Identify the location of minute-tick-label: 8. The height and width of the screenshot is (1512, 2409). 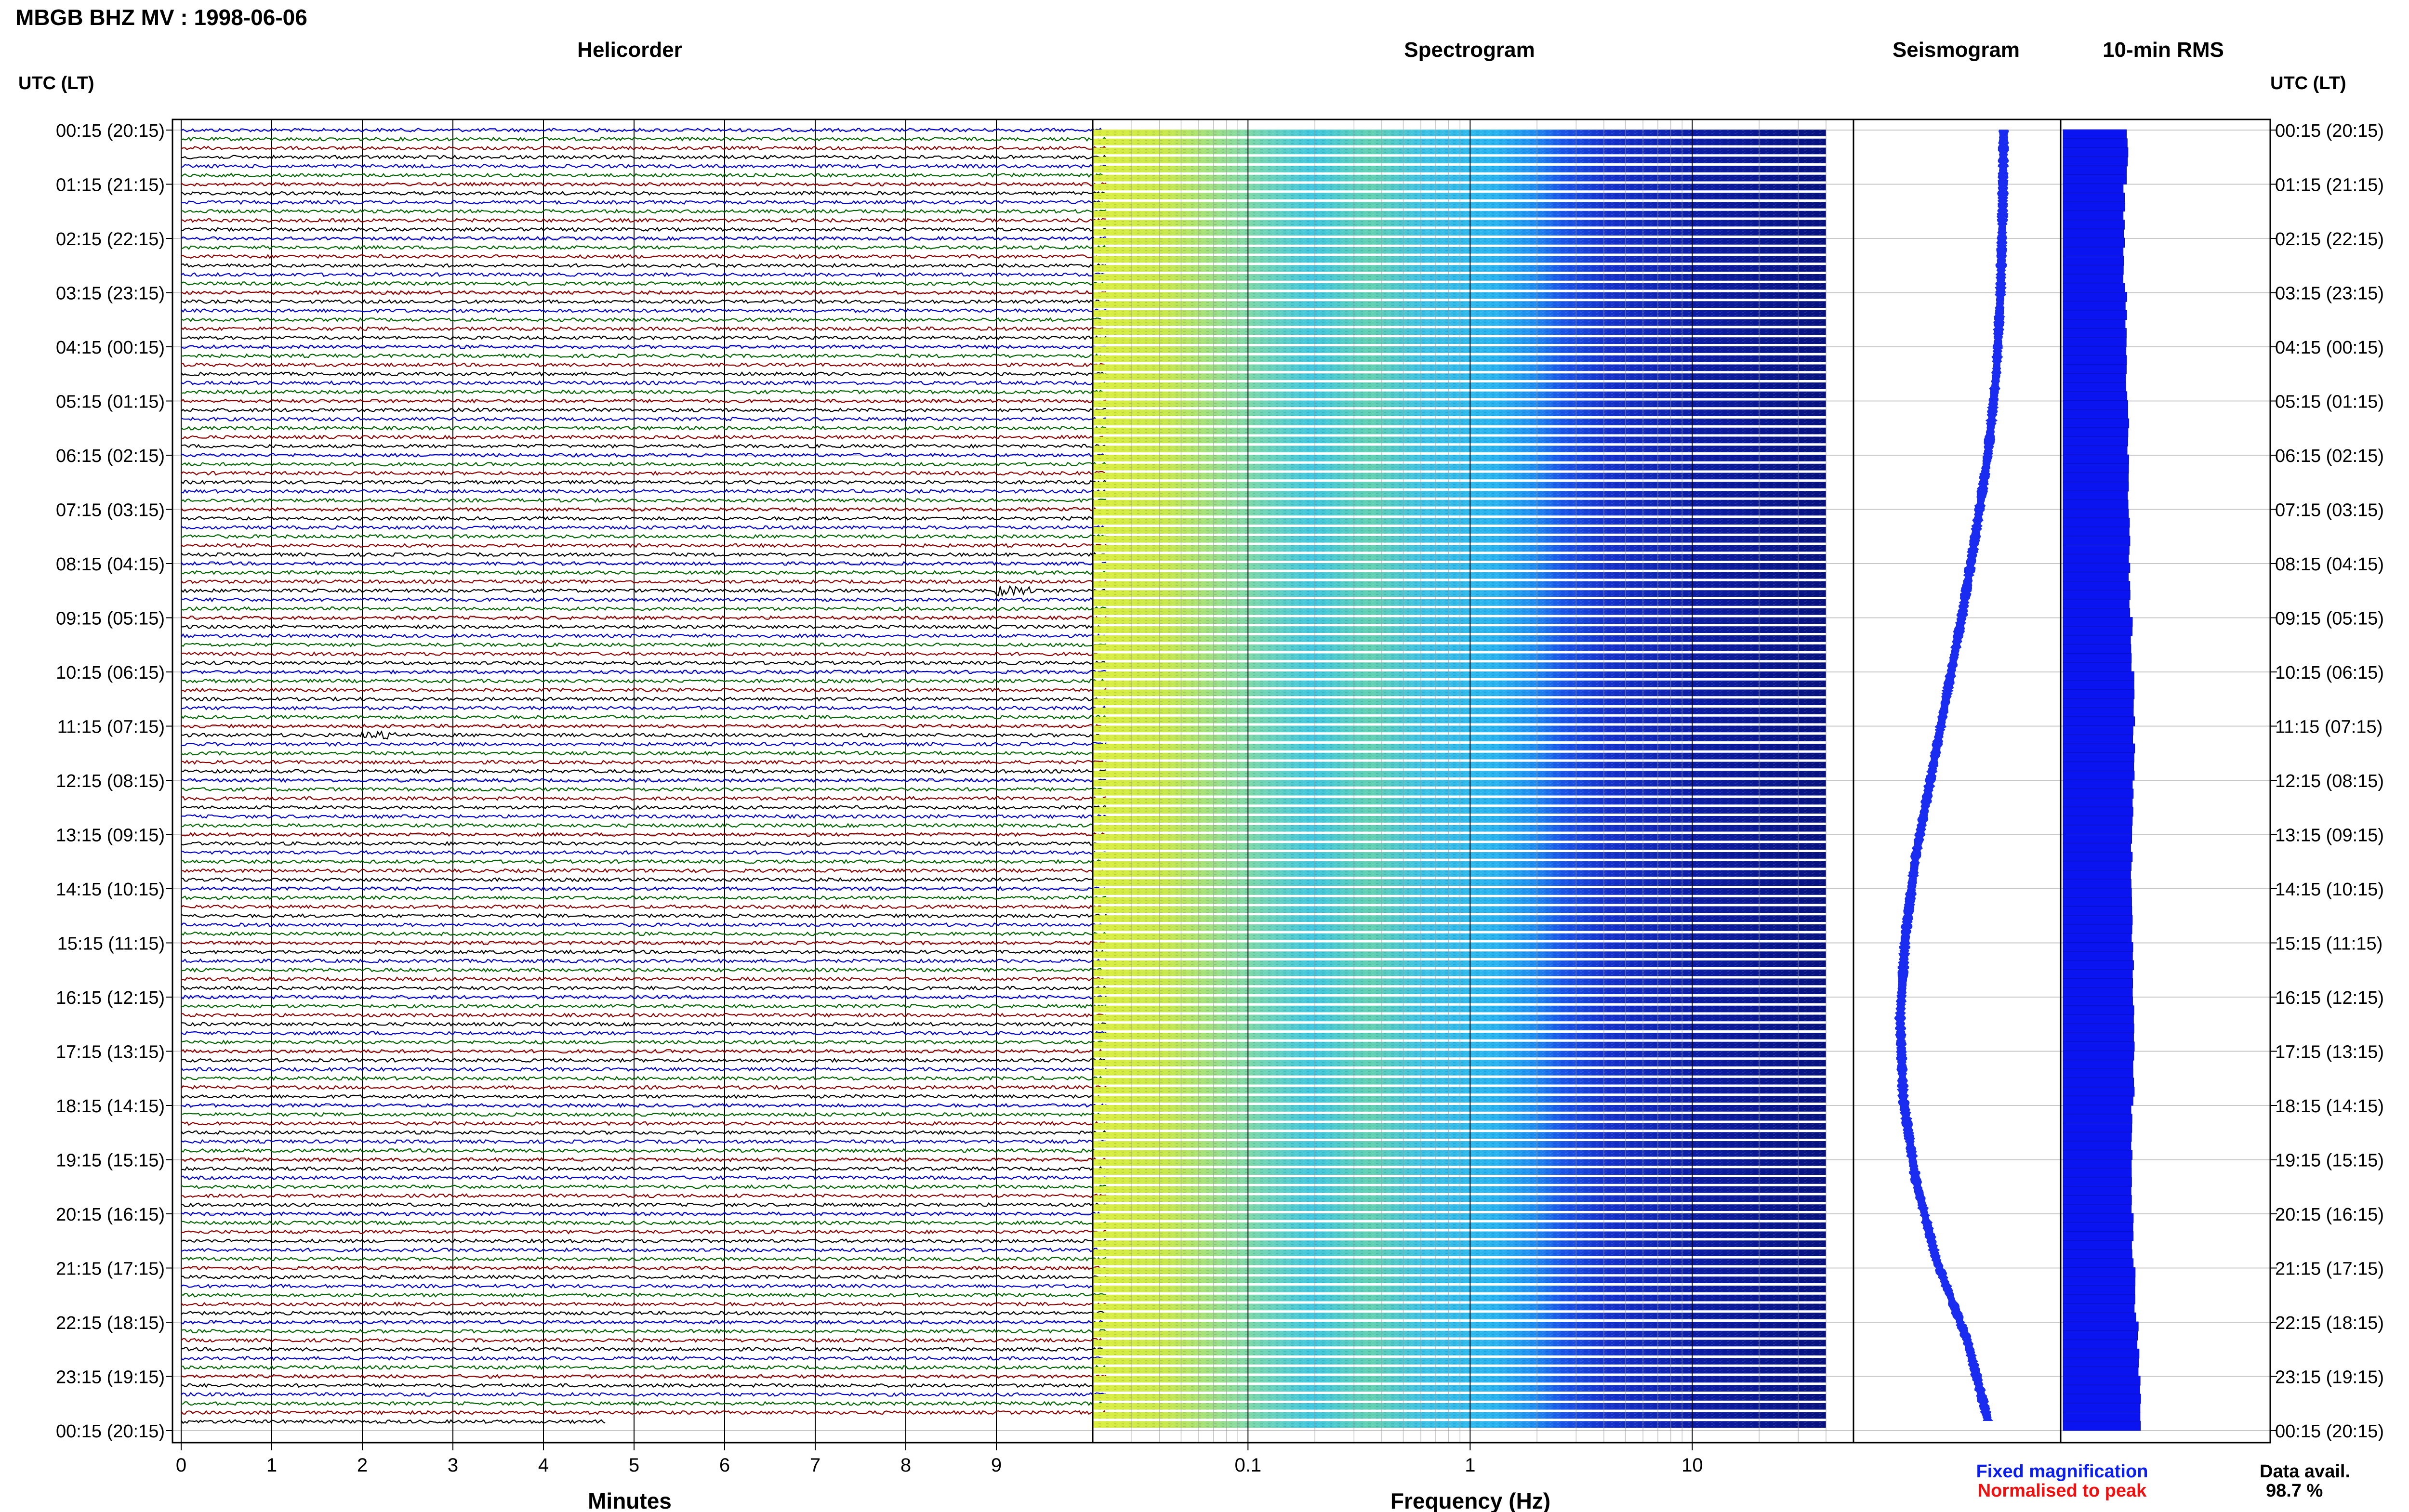
(905, 1465).